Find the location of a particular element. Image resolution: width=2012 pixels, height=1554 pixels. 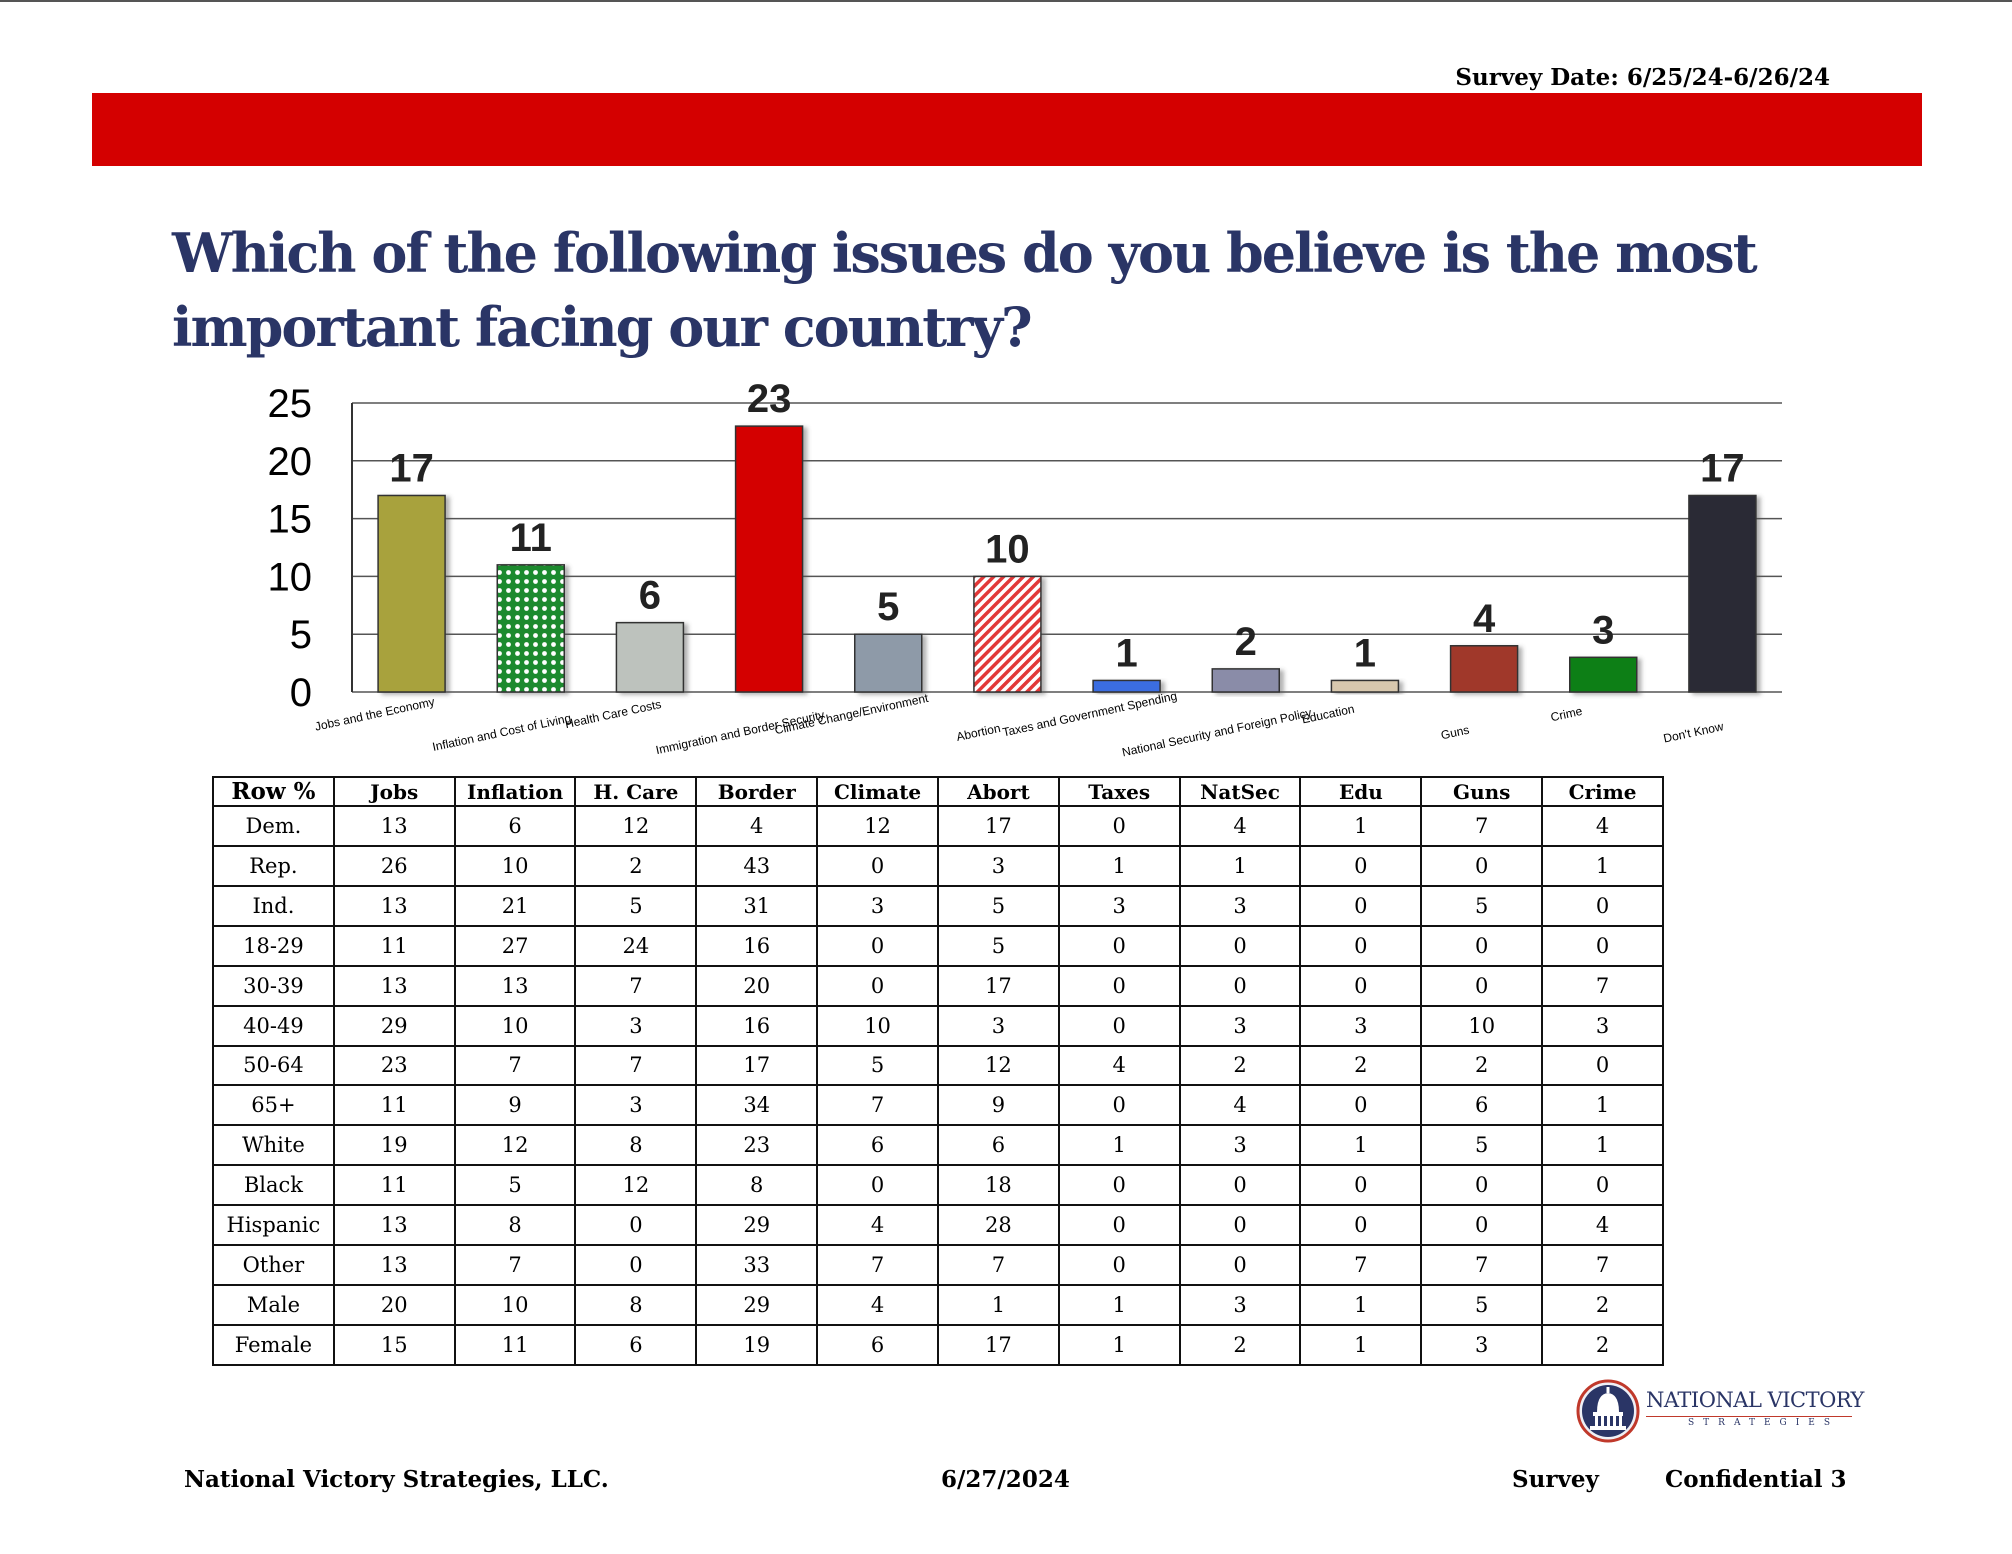

table-row: 65+ 11 9 3 34 7 9 0 4 0 6 1 is located at coordinates (938, 1105).